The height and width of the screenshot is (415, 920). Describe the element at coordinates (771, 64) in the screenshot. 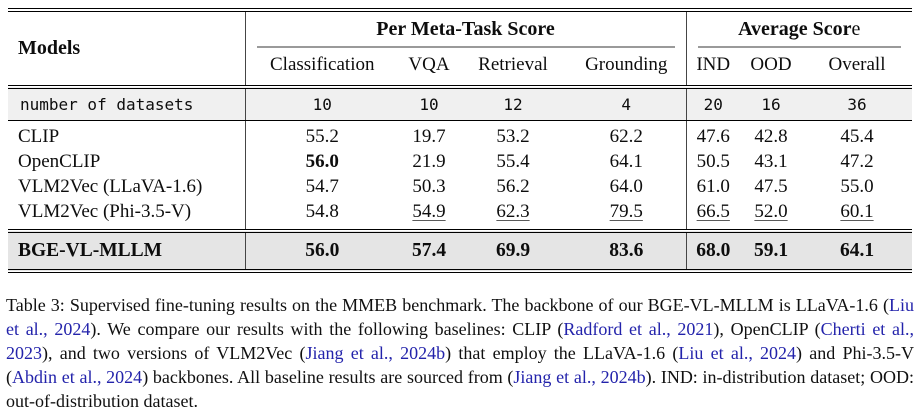

I see `col-header-ood: OOD` at that location.